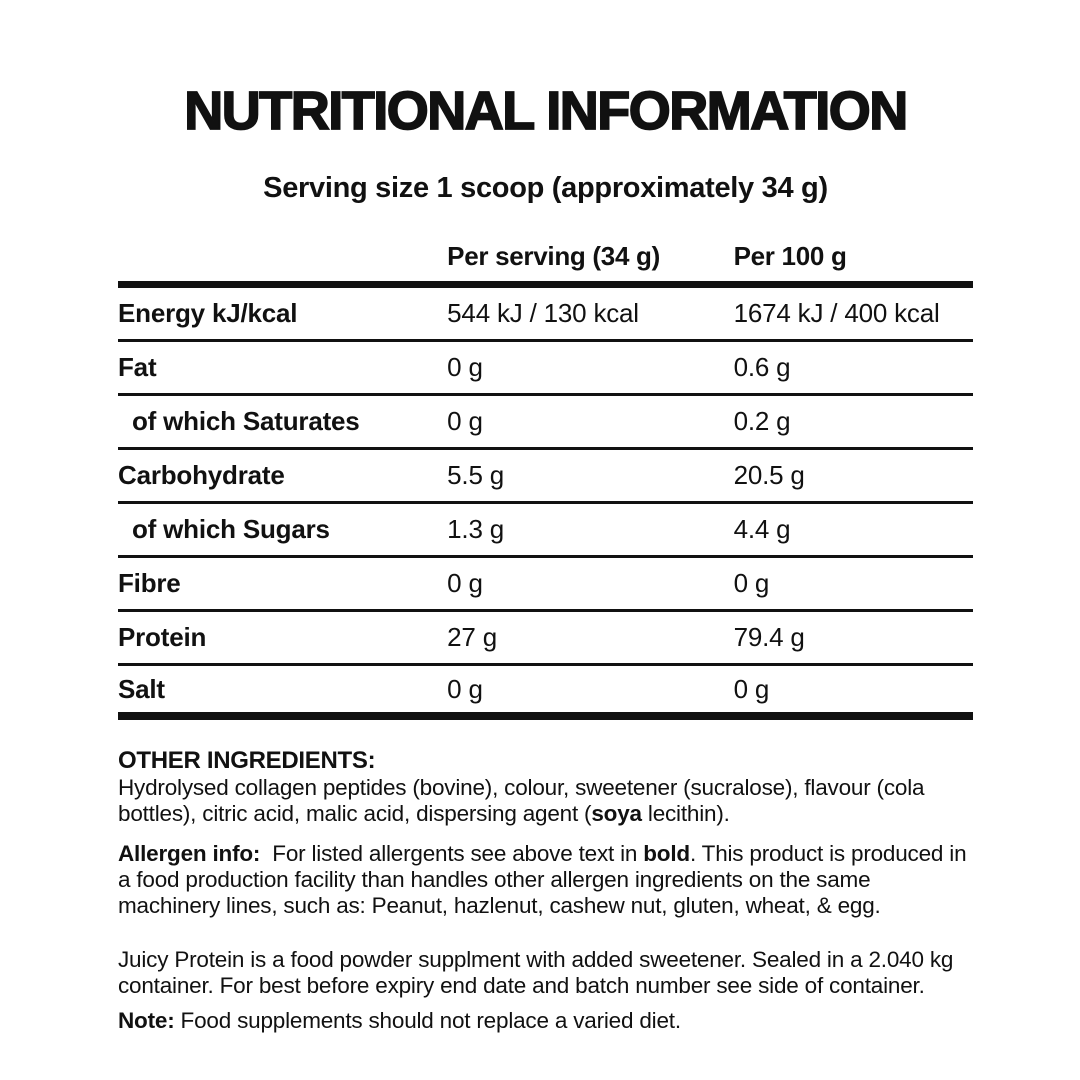 The image size is (1080, 1080). Describe the element at coordinates (616, 814) in the screenshot. I see `ingredients-bold-soya: soya` at that location.